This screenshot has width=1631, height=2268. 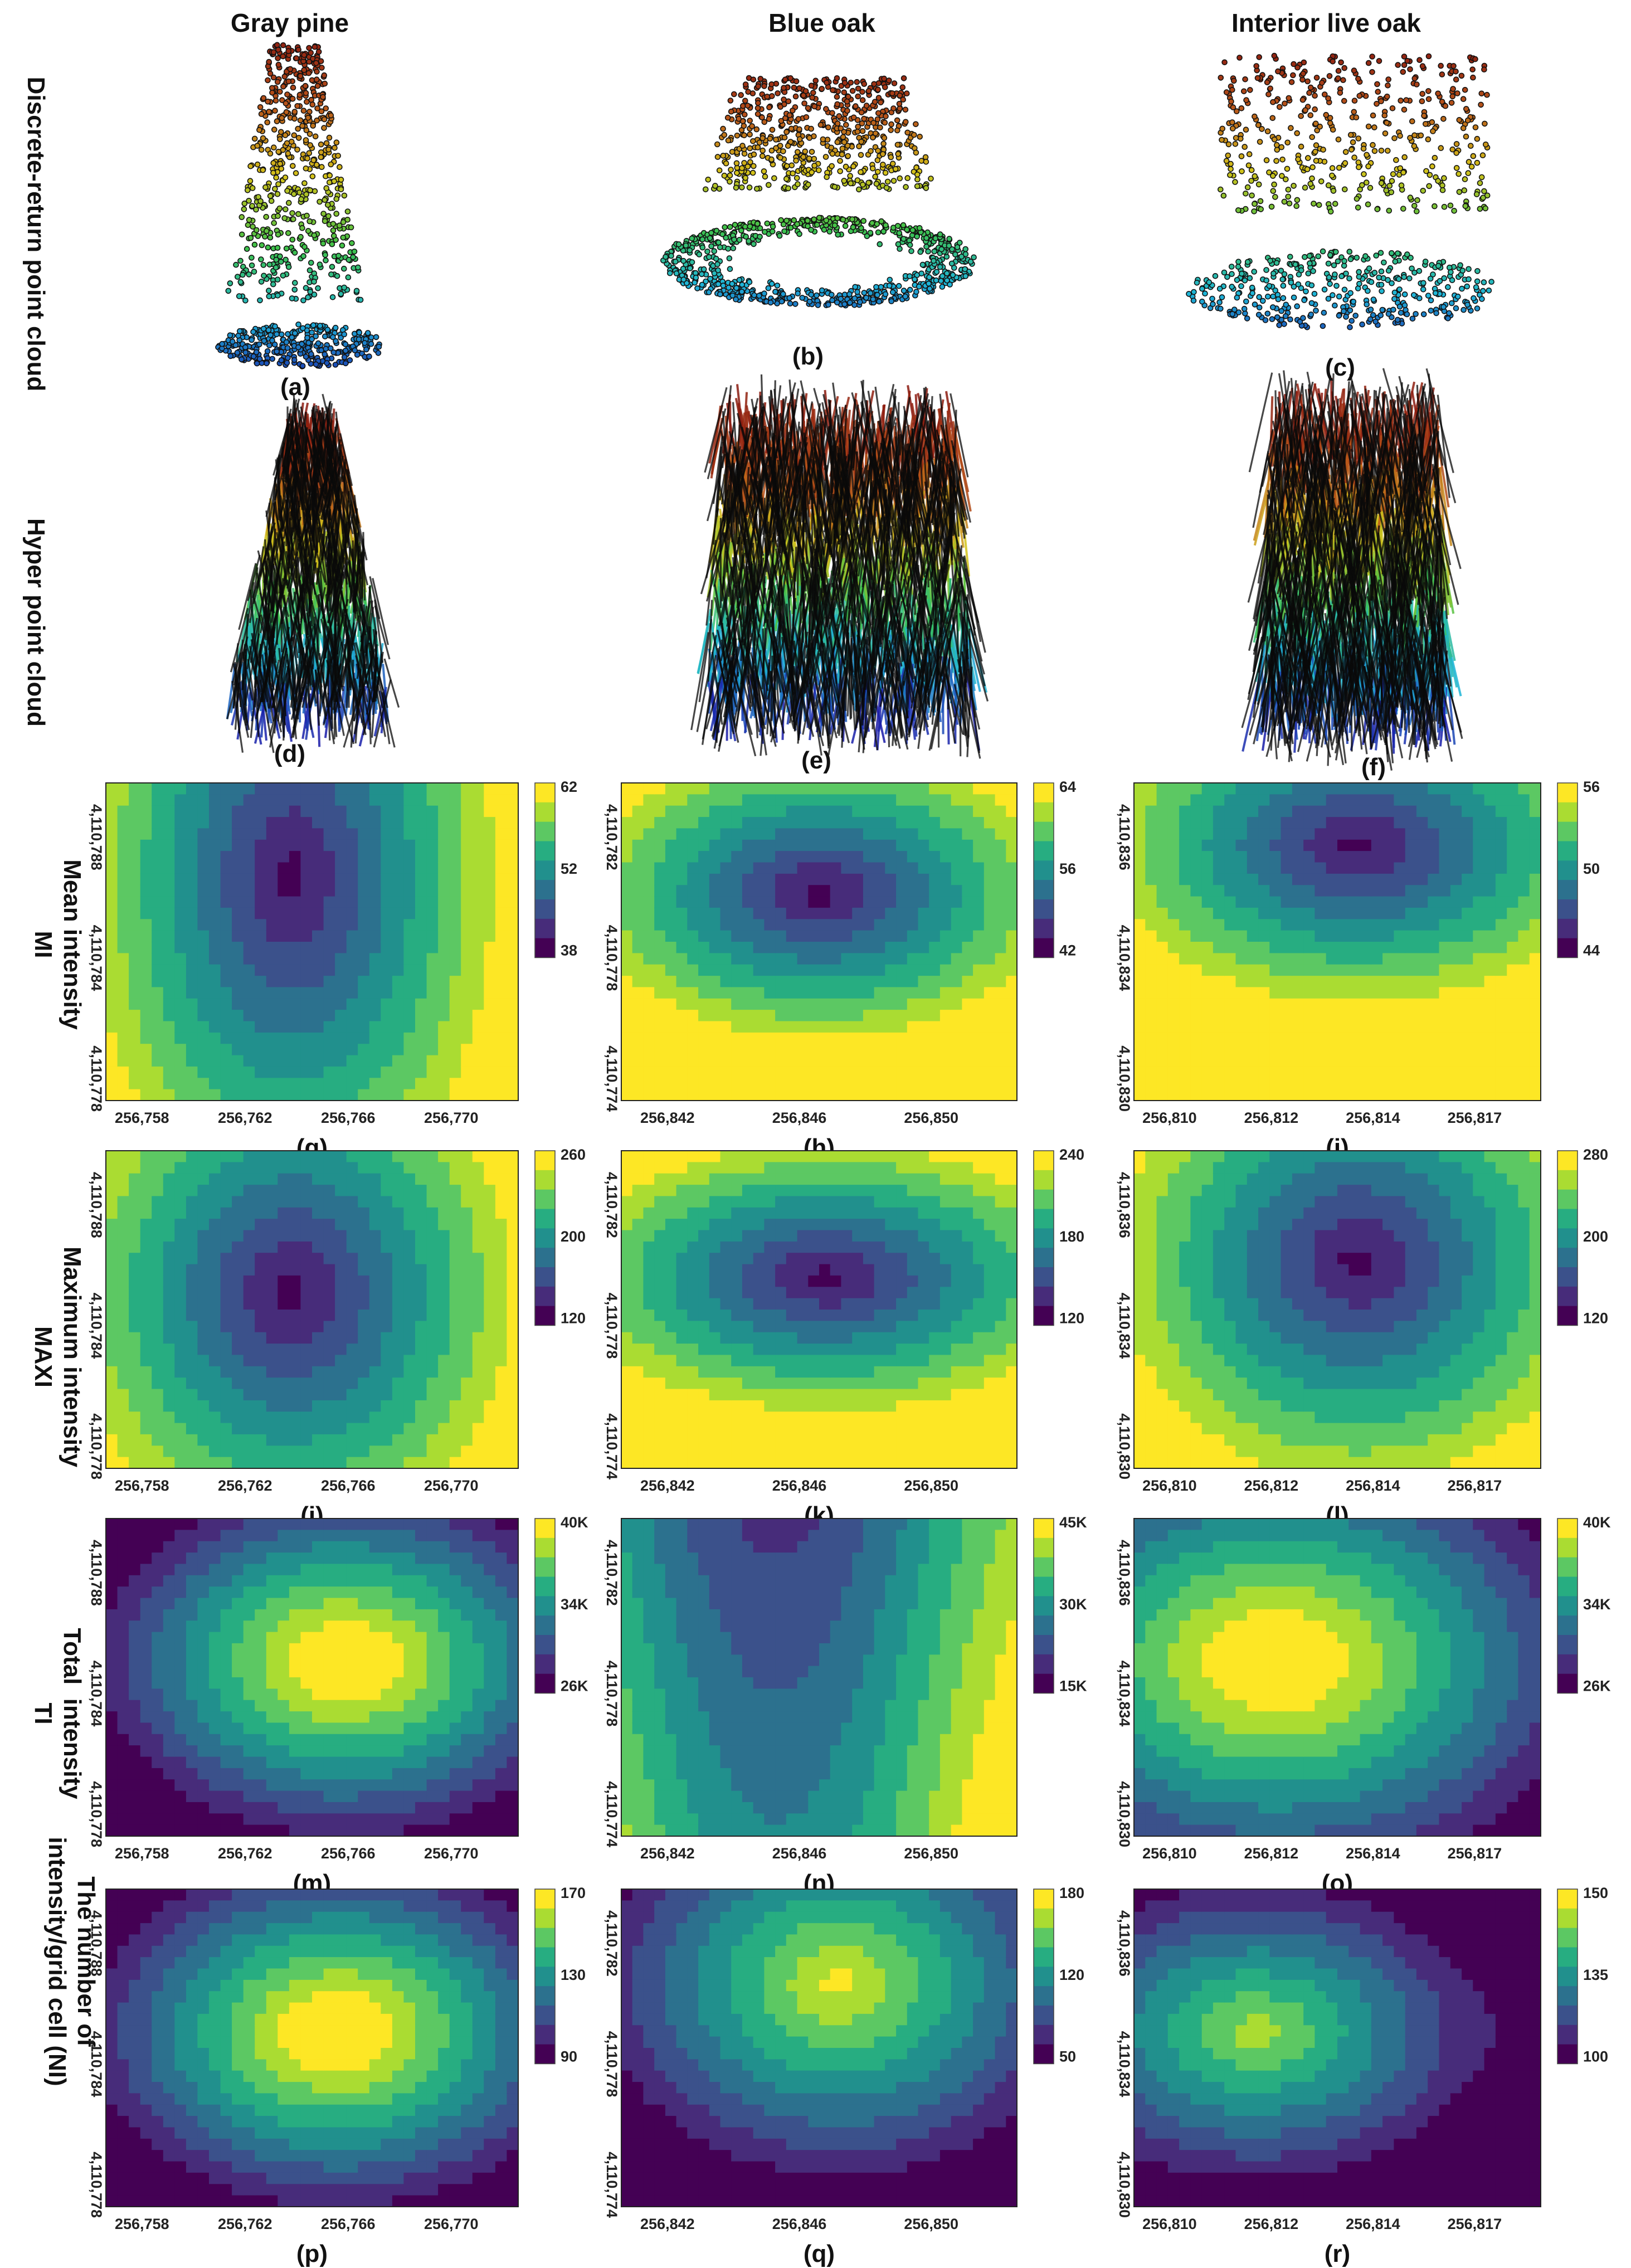 I want to click on x-tick-label: 256,758, so click(x=142, y=1117).